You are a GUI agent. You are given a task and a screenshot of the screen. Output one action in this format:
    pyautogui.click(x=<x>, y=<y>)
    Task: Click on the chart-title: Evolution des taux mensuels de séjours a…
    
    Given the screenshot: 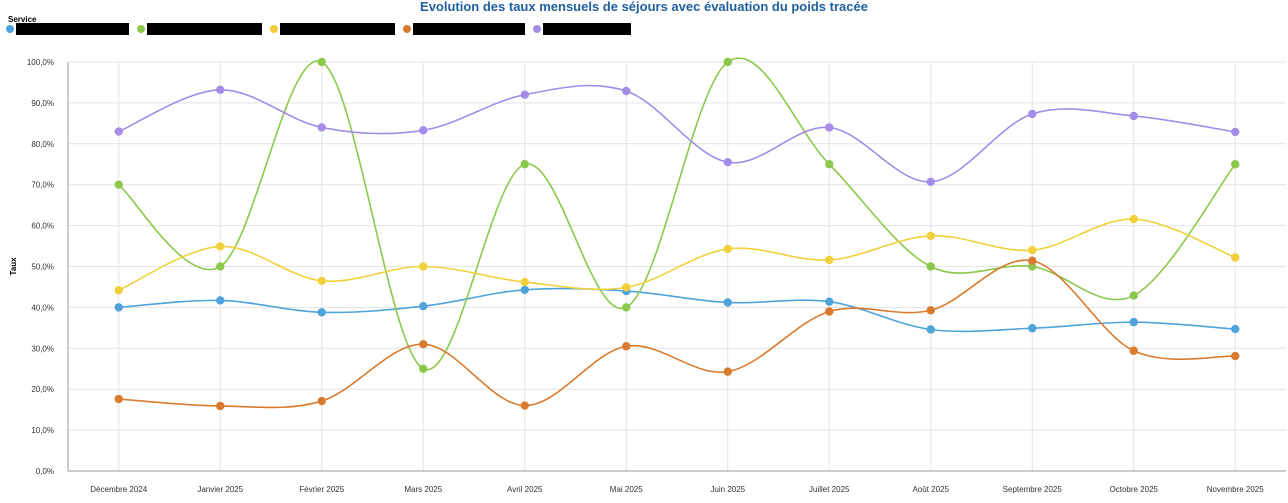 What is the action you would take?
    pyautogui.click(x=644, y=7)
    